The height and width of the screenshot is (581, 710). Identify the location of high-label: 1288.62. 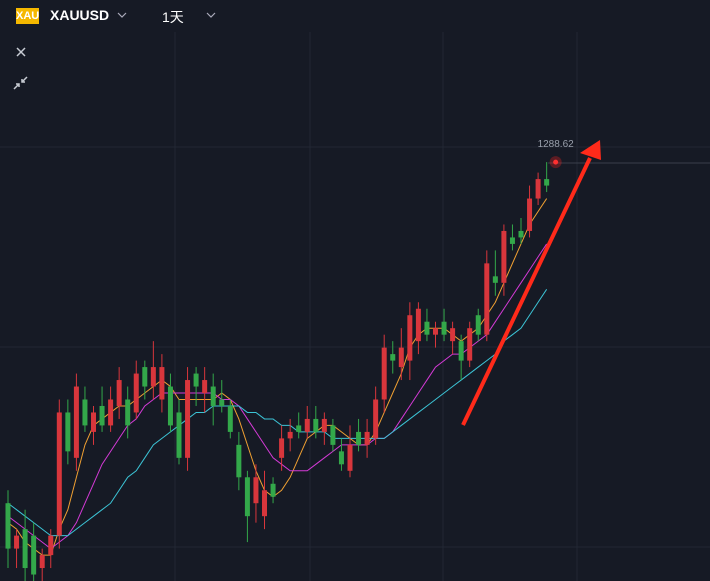
(556, 144).